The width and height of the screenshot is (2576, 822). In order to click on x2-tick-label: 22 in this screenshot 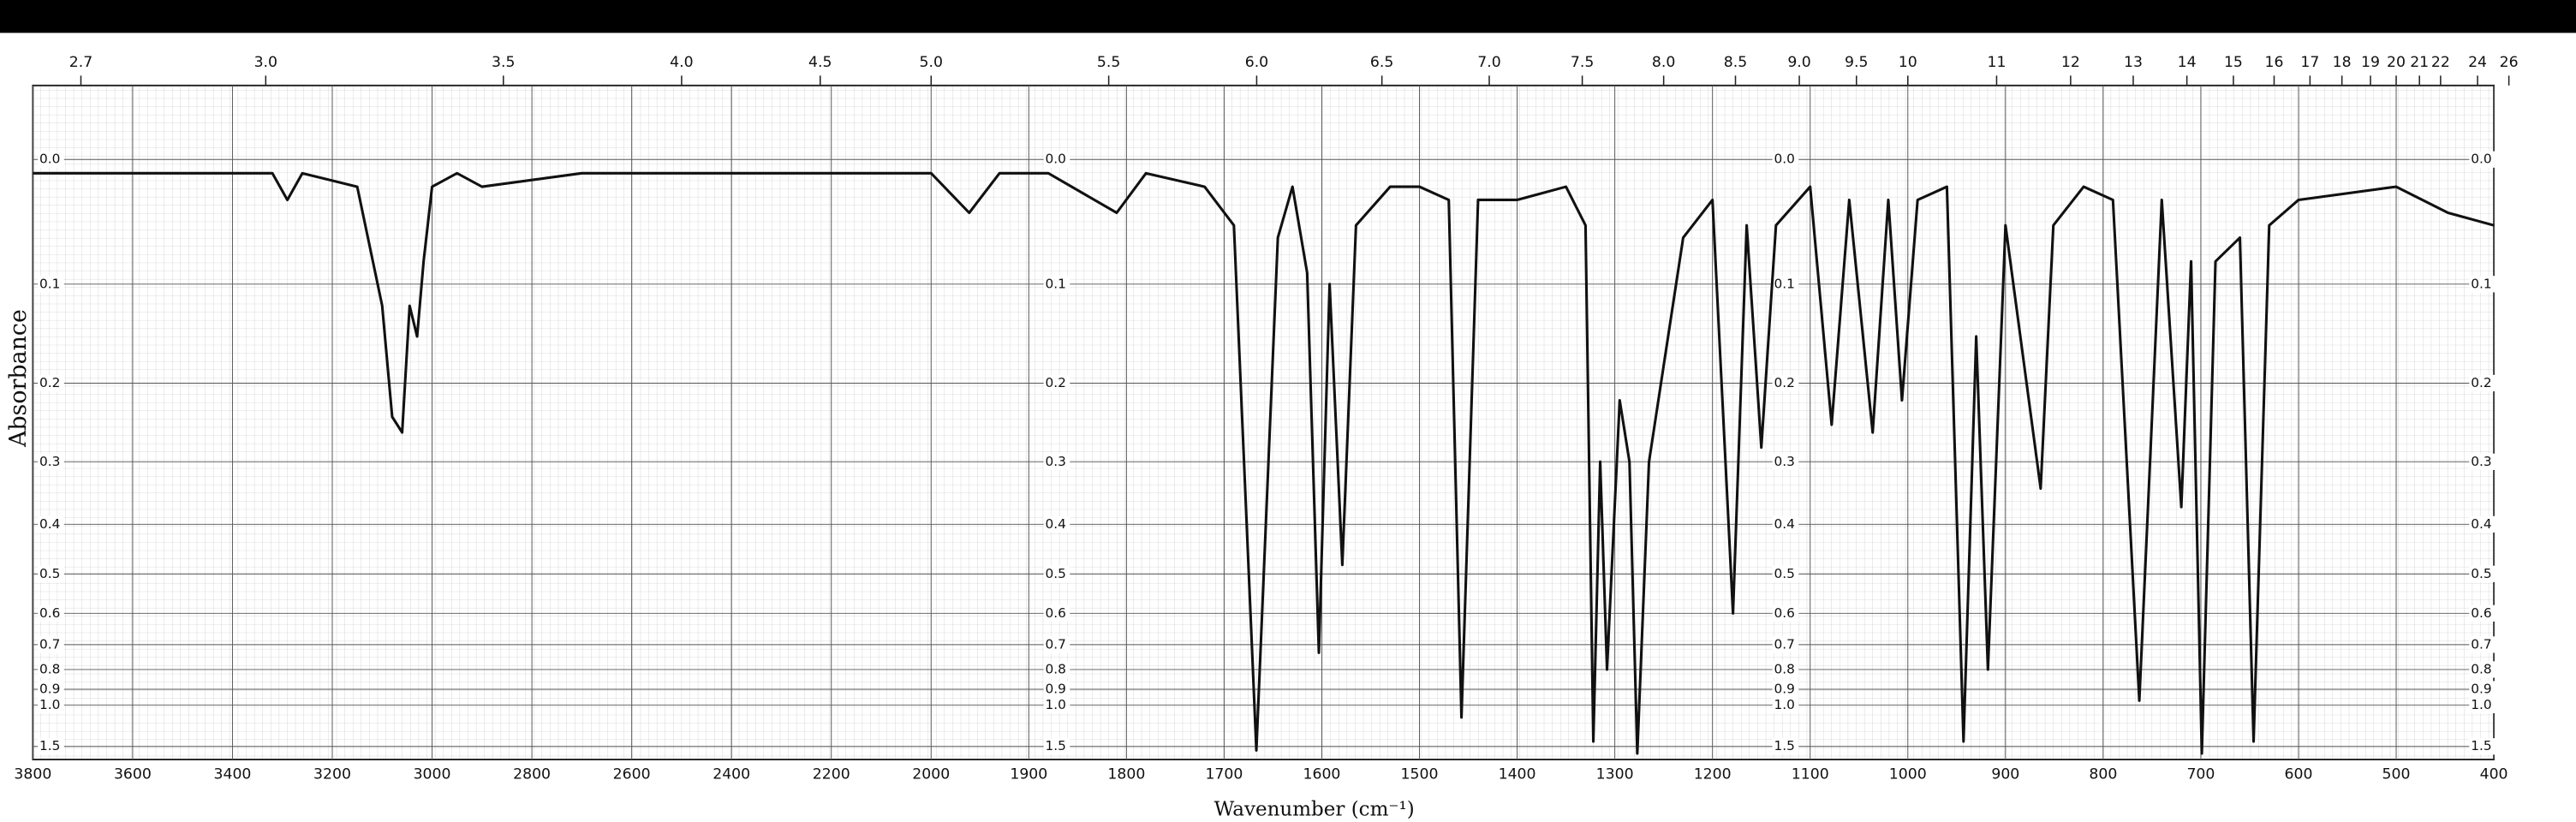, I will do `click(2440, 62)`.